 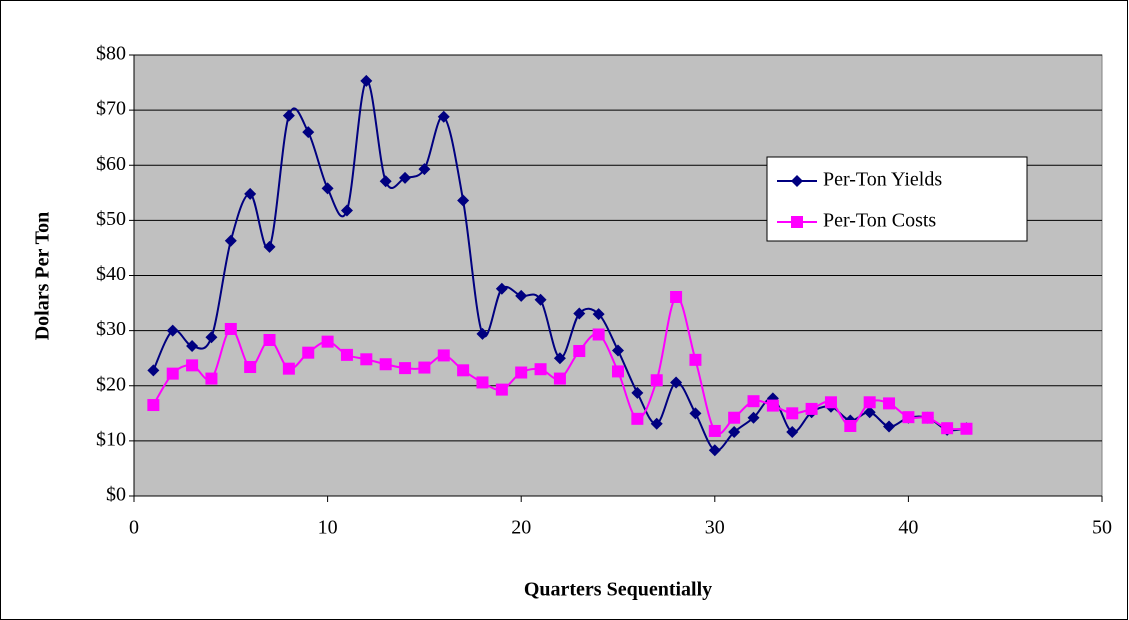 What do you see at coordinates (116, 495) in the screenshot?
I see `y-tick-label: $0` at bounding box center [116, 495].